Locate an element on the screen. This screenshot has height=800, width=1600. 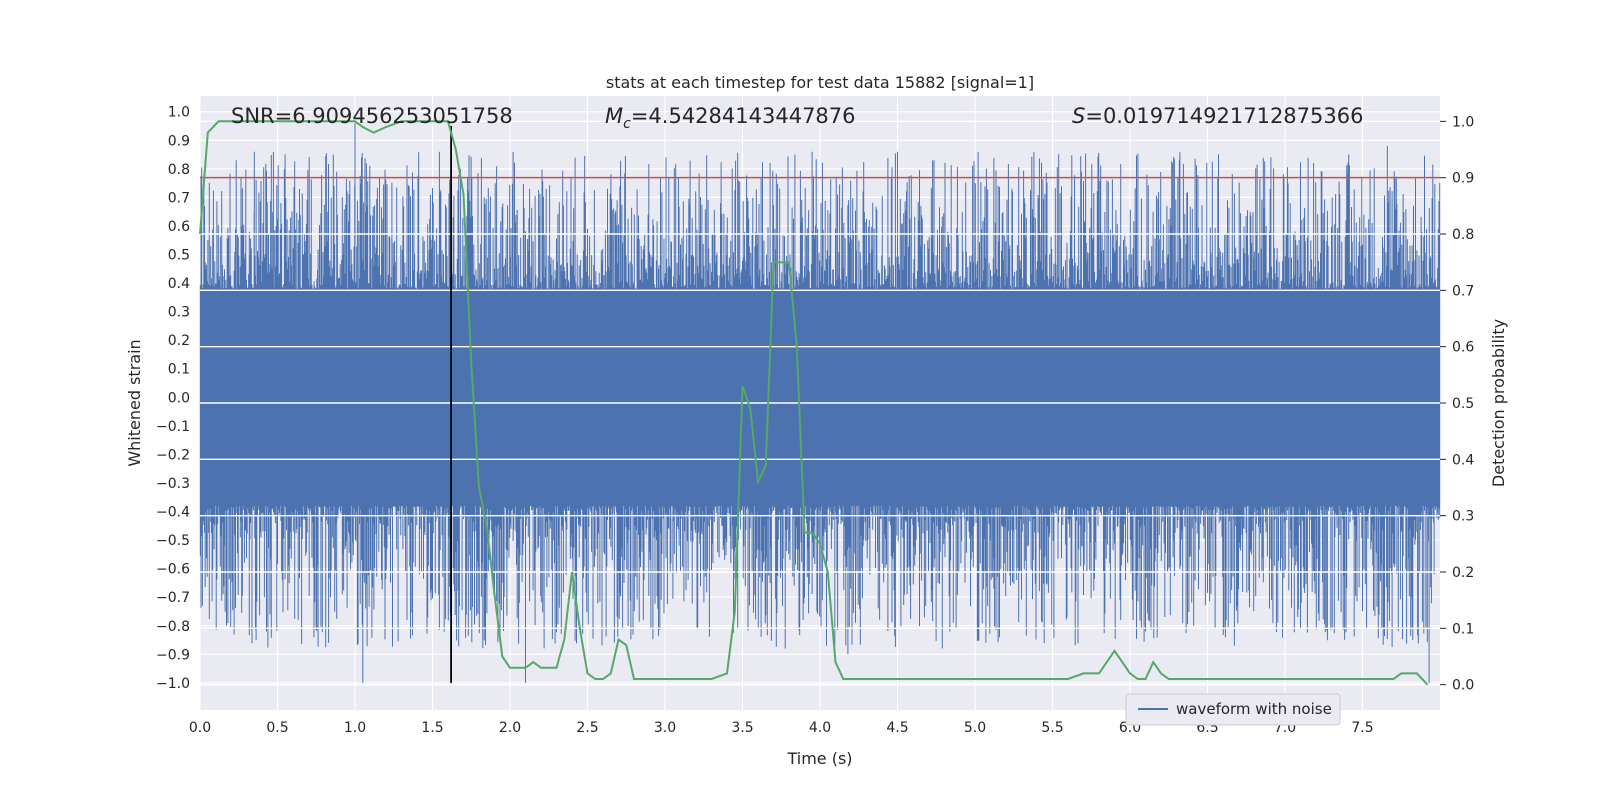
y2-tick-label: 0.2 is located at coordinates (1463, 573).